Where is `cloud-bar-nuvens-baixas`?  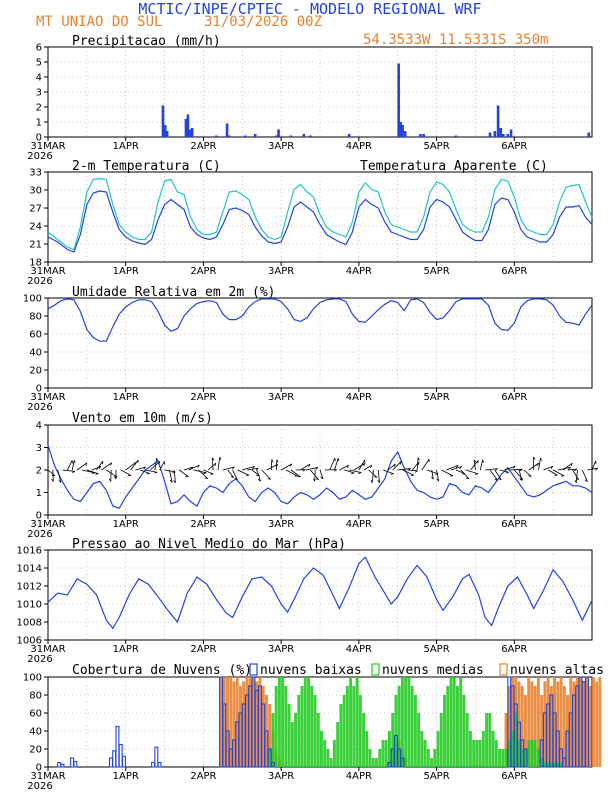 cloud-bar-nuvens-baixas is located at coordinates (272, 764).